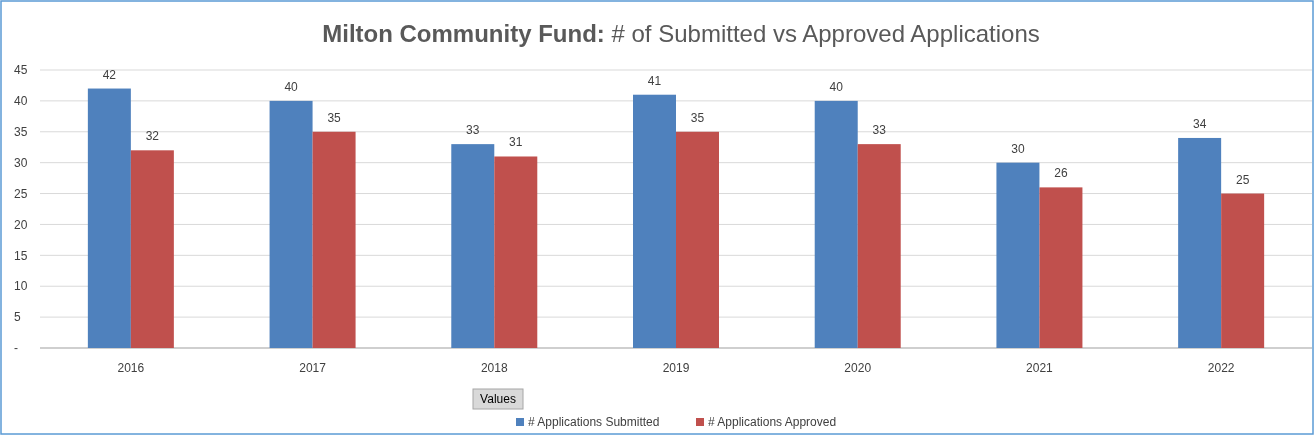 The height and width of the screenshot is (435, 1314). Describe the element at coordinates (1018, 148) in the screenshot. I see `data-label: 30` at that location.